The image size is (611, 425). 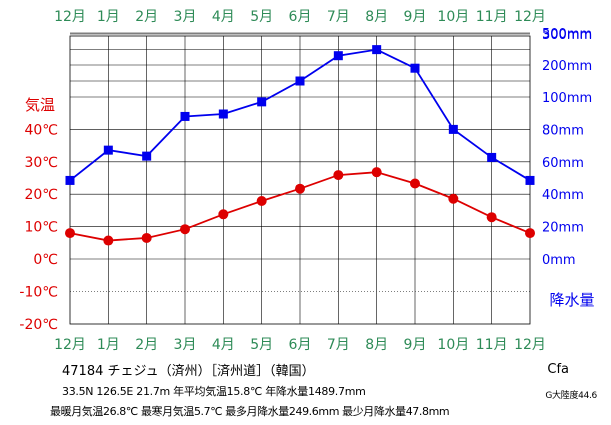 I want to click on koppen-climate-class: Cfa, so click(x=558, y=369).